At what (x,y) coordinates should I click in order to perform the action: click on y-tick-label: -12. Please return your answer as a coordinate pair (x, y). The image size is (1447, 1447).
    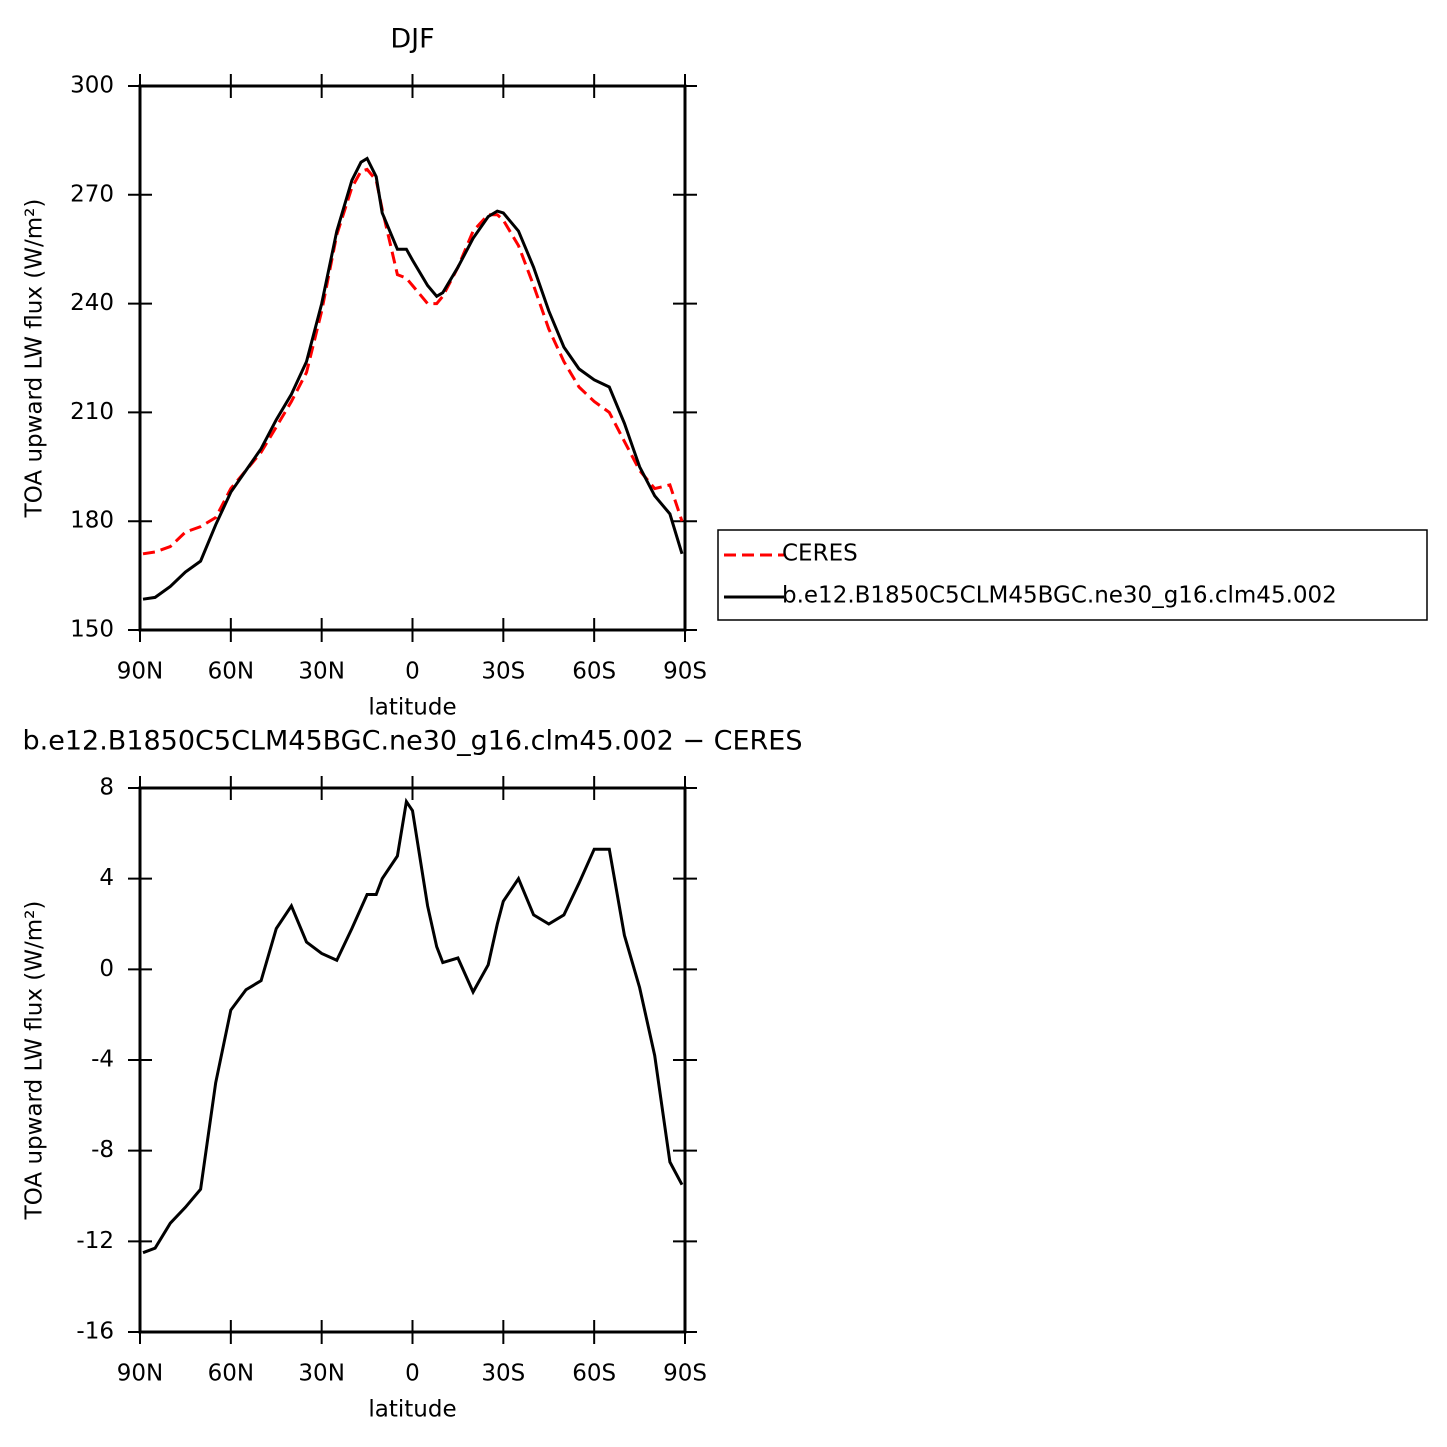
    Looking at the image, I should click on (95, 1241).